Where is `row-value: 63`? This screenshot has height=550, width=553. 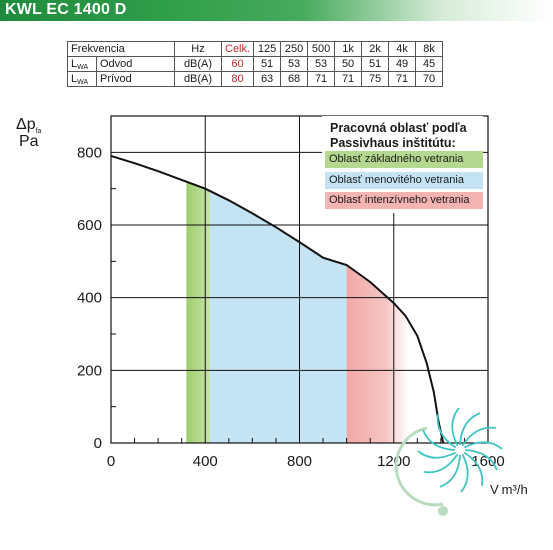
row-value: 63 is located at coordinates (267, 79).